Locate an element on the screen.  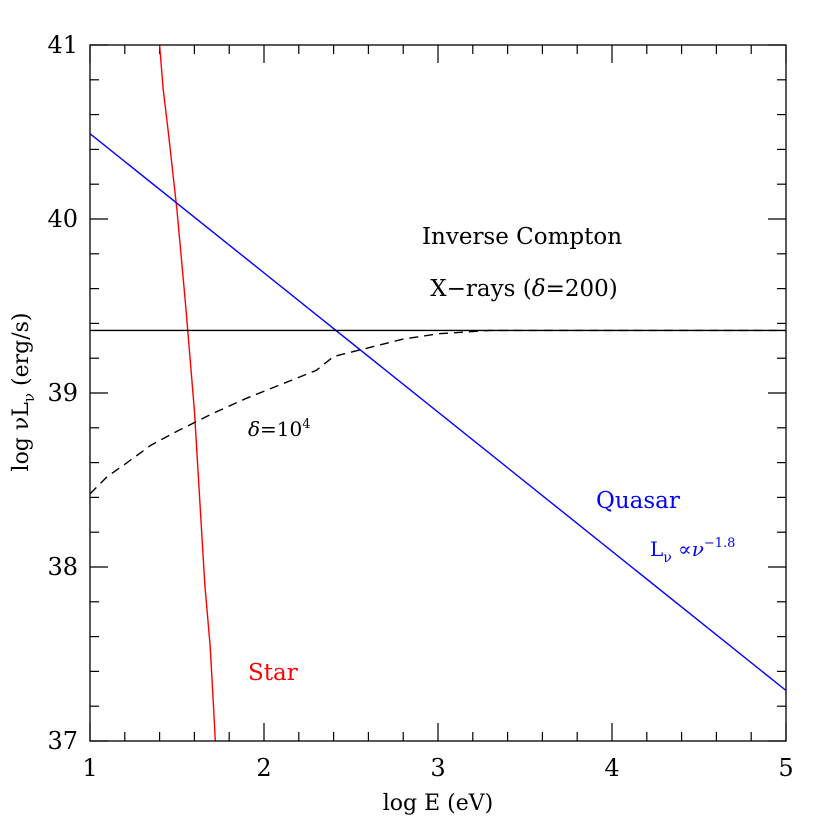
x-tick-label: 1 is located at coordinates (89, 768).